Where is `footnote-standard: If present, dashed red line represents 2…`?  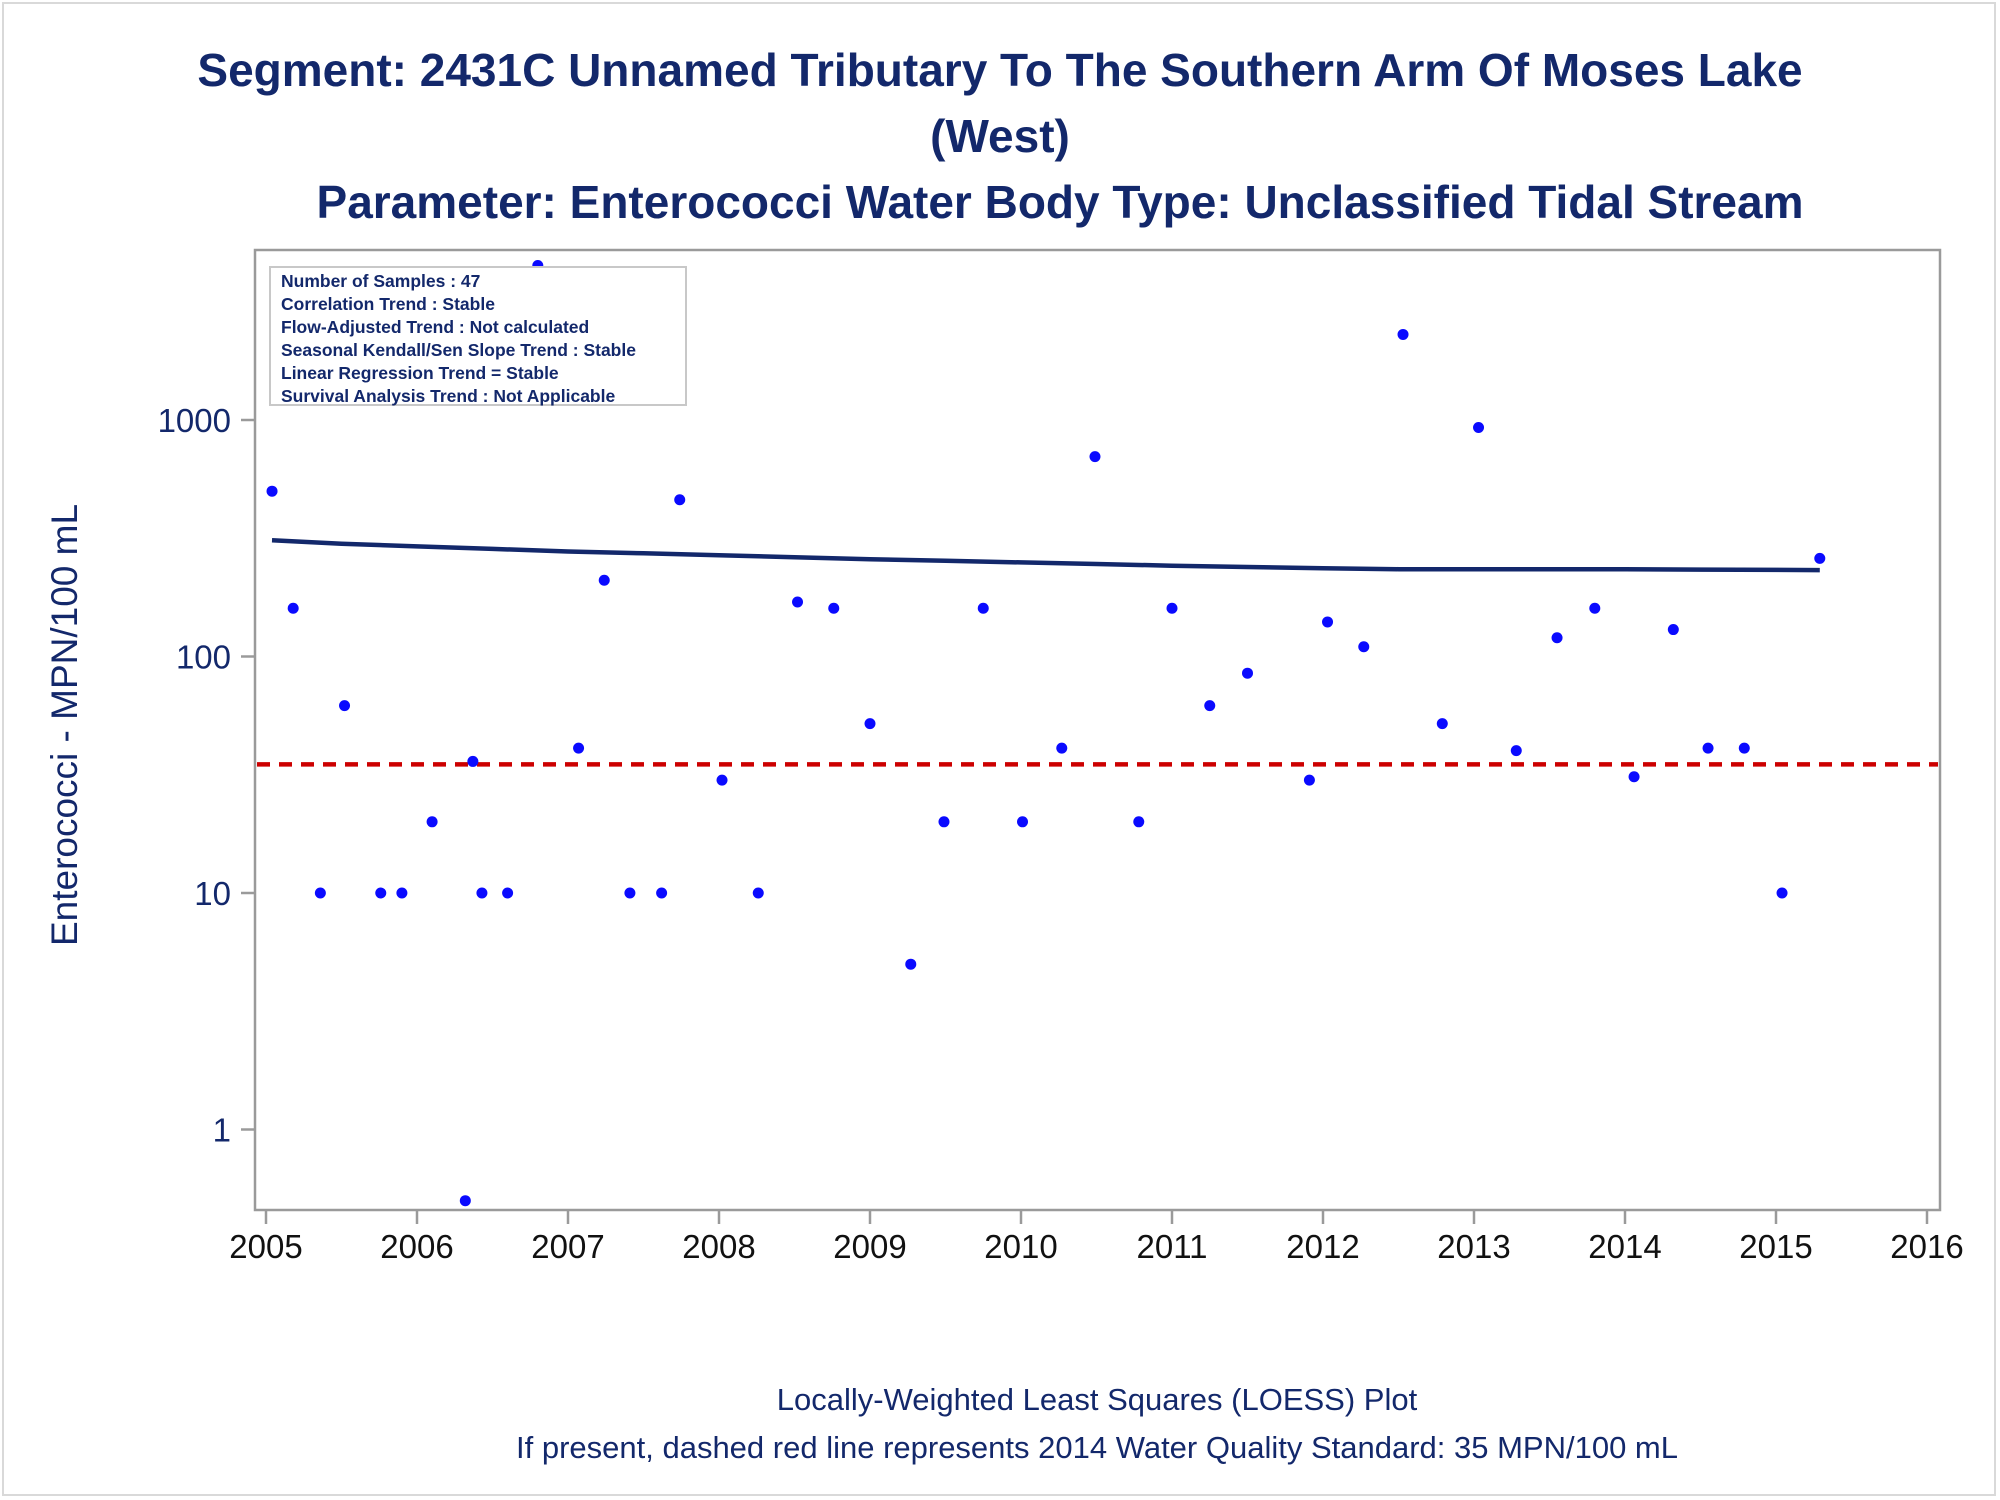 footnote-standard: If present, dashed red line represents 2… is located at coordinates (1097, 1447).